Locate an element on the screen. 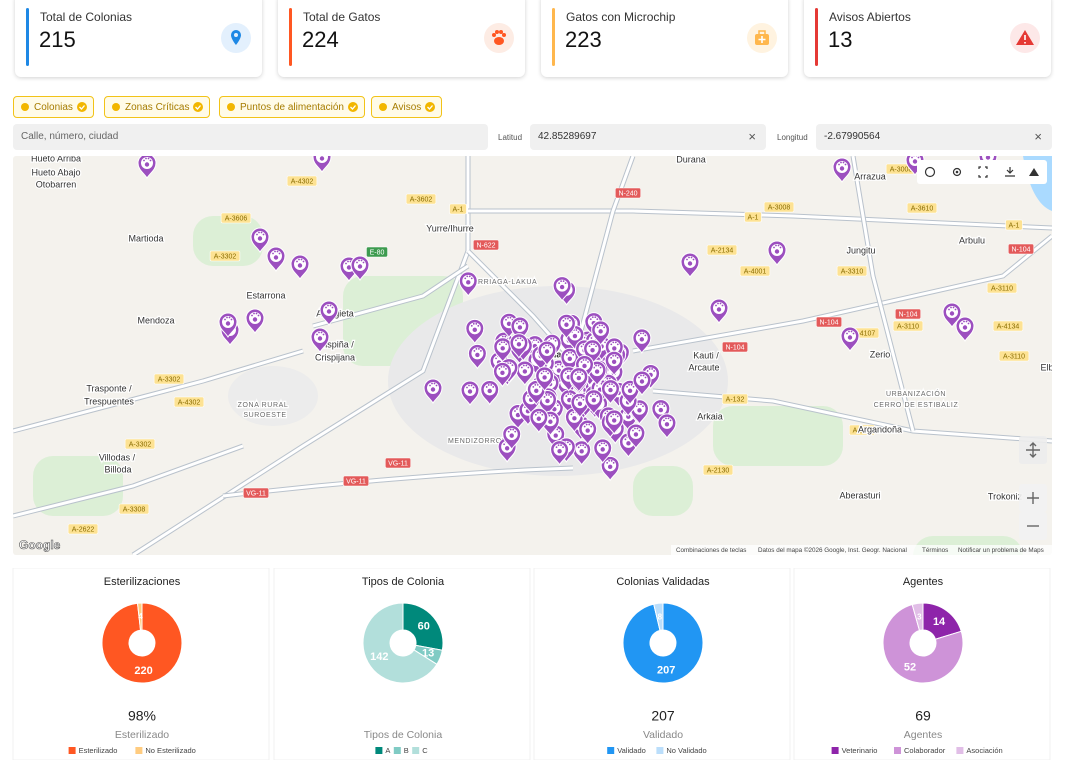  stat-card: Gatos con Microchip 223 is located at coordinates (664, 38).